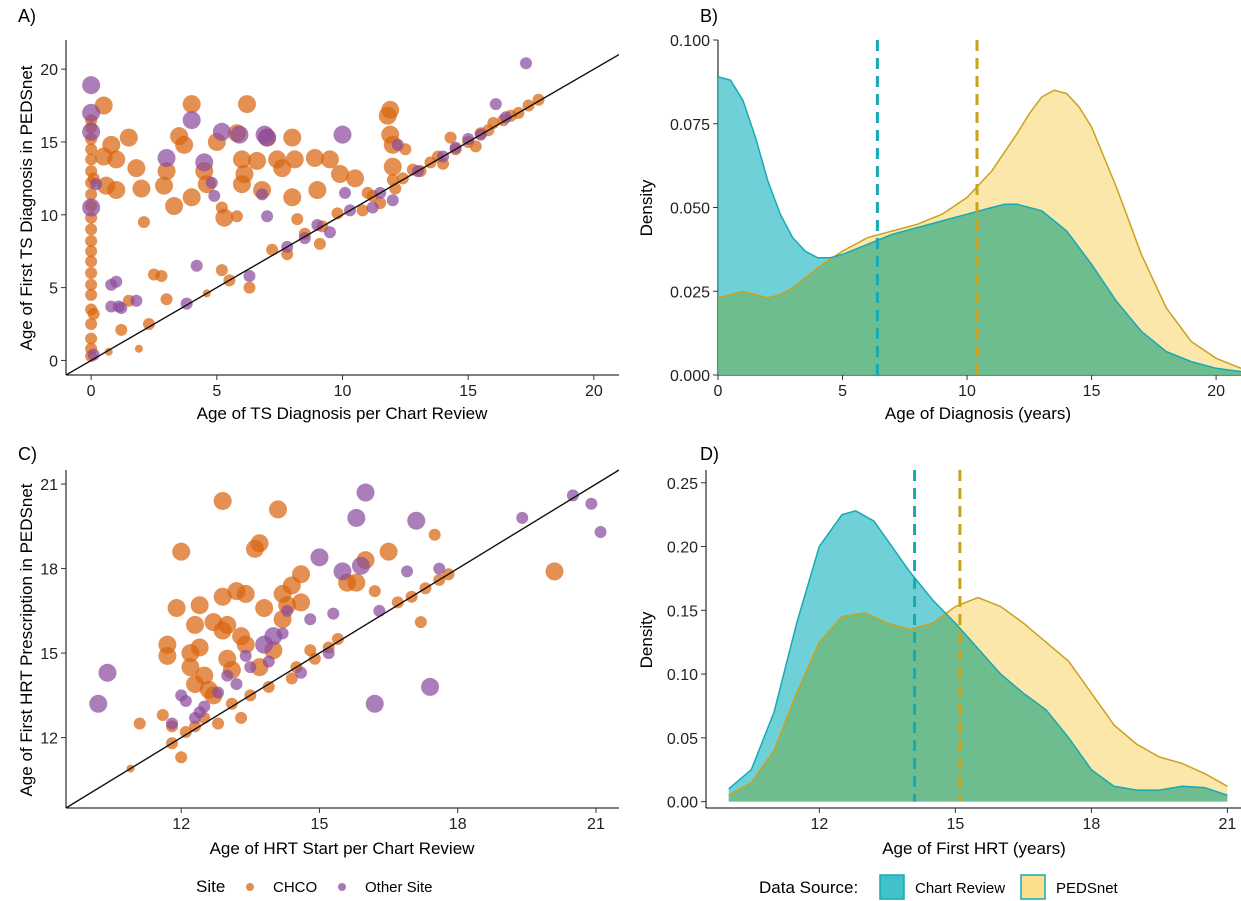 The height and width of the screenshot is (901, 1241). What do you see at coordinates (978, 652) in the screenshot?
I see `chart-review-density-line` at bounding box center [978, 652].